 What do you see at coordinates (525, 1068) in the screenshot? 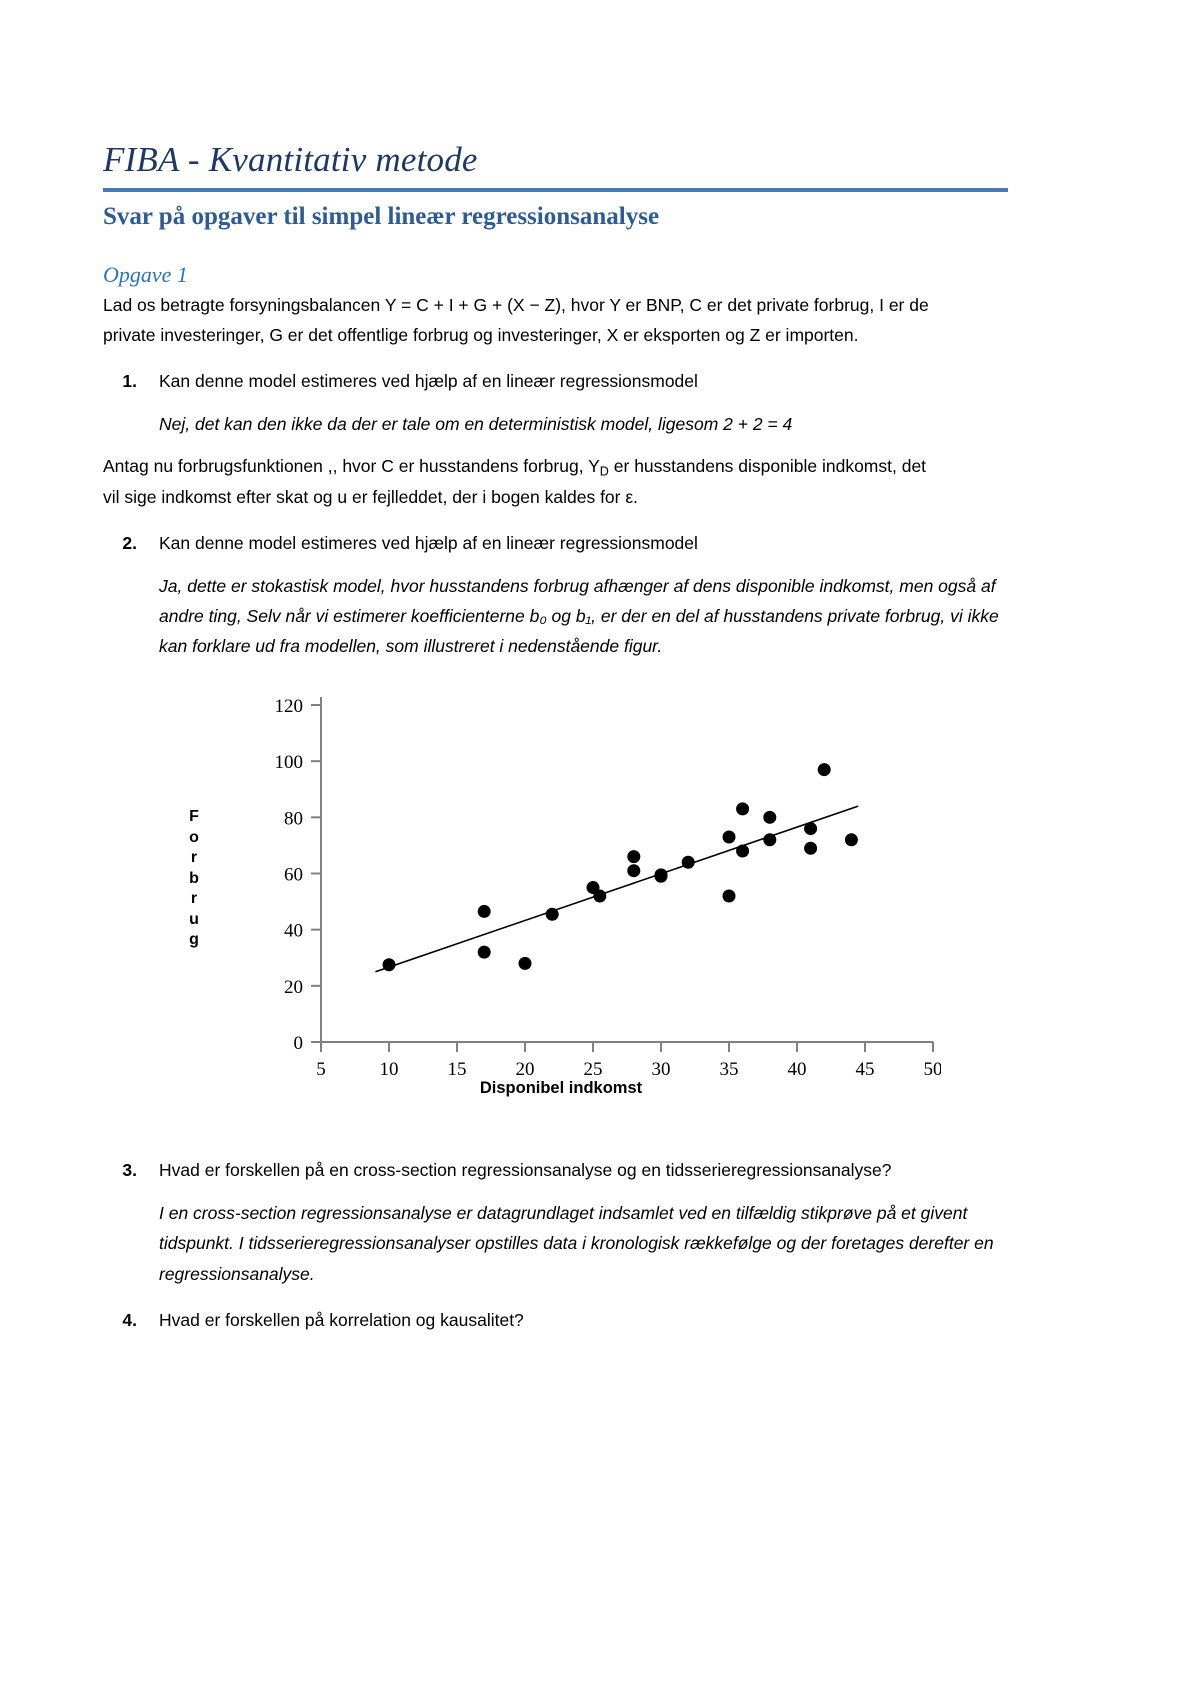
I see `chart-x-tick-label: 20` at bounding box center [525, 1068].